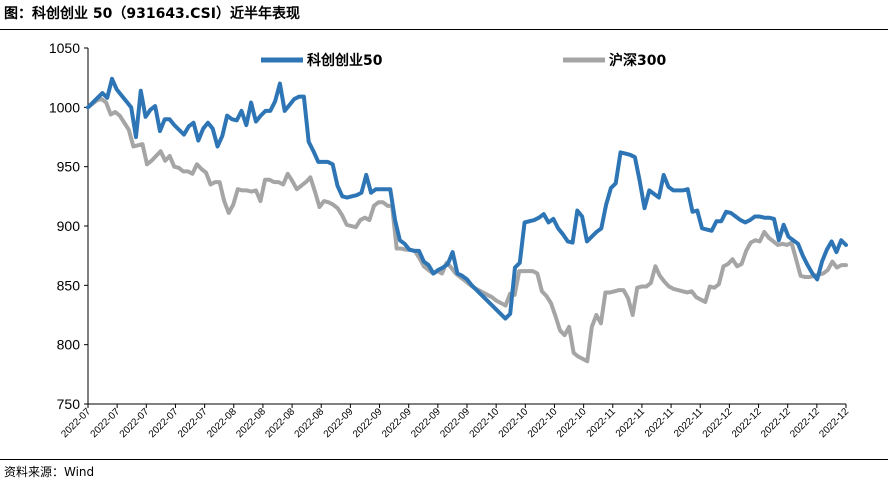  Describe the element at coordinates (69, 167) in the screenshot. I see `y-tick-label: 950` at that location.